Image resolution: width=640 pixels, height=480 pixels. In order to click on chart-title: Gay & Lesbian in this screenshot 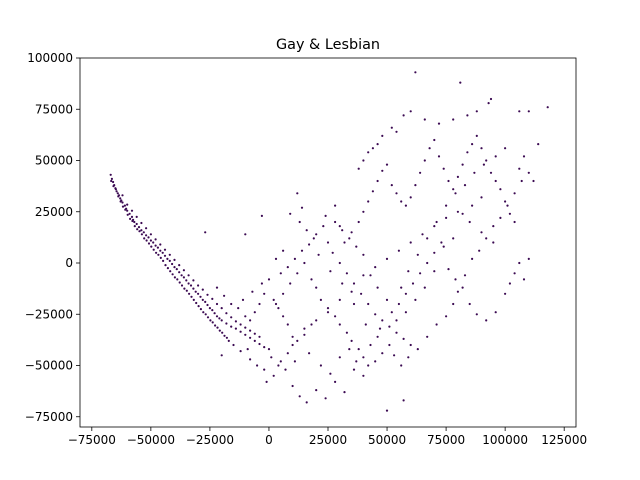, I will do `click(328, 45)`.